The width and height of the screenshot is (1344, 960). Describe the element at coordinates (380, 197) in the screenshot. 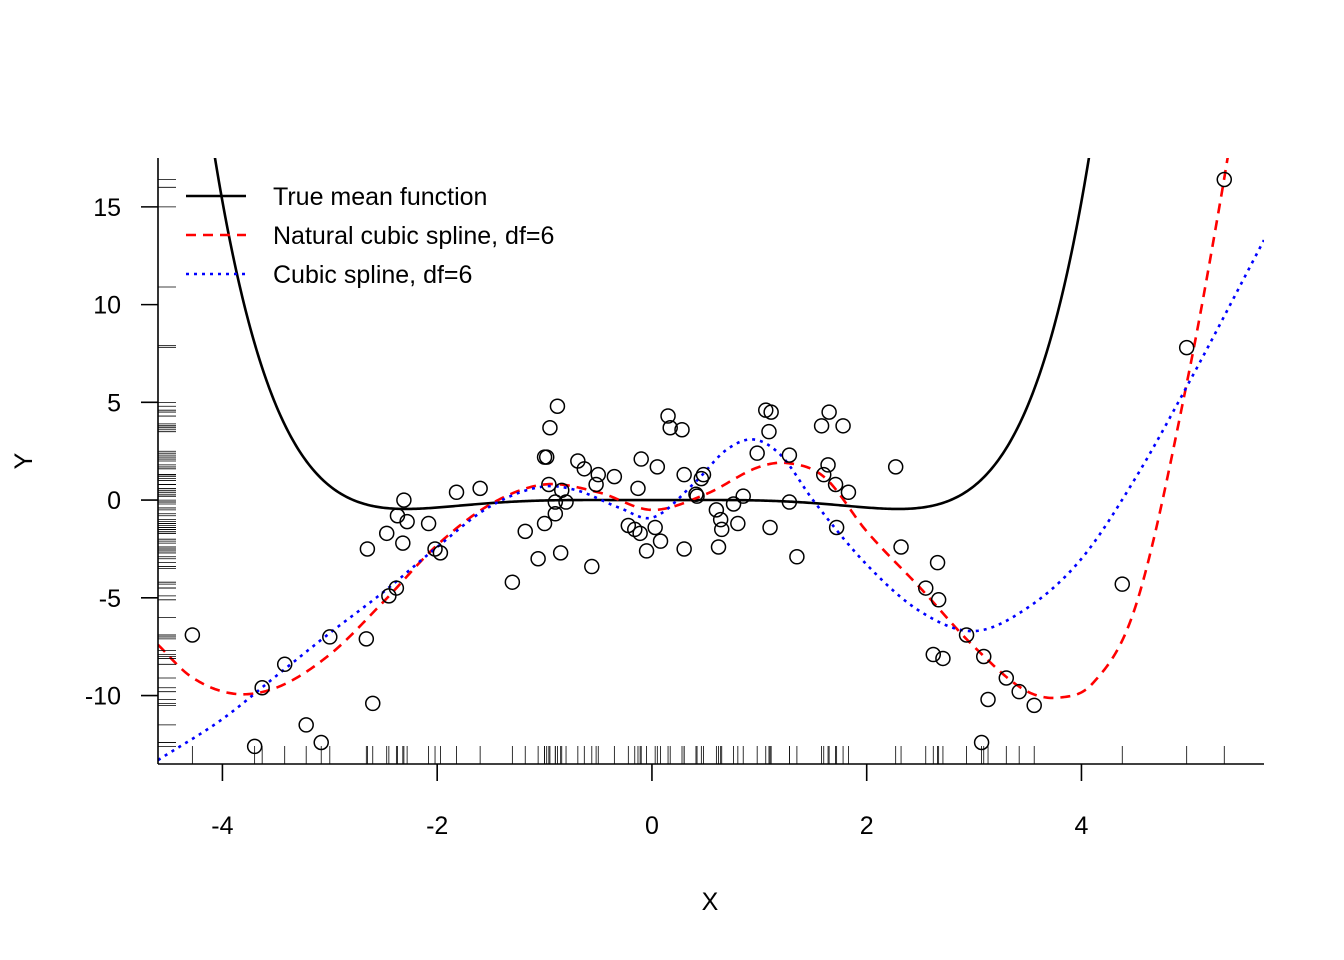

I see `legend-label-true-mean: True mean function` at that location.